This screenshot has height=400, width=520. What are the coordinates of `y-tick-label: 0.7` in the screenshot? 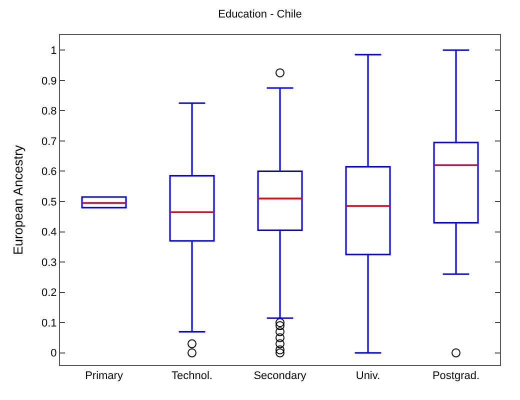 It's located at (49, 142).